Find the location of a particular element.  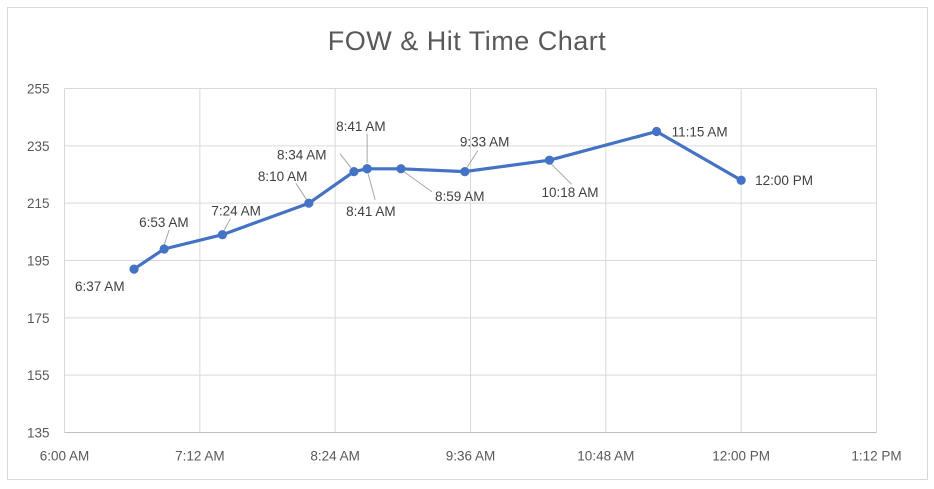

data-point-label: 11:15 AM is located at coordinates (700, 132).